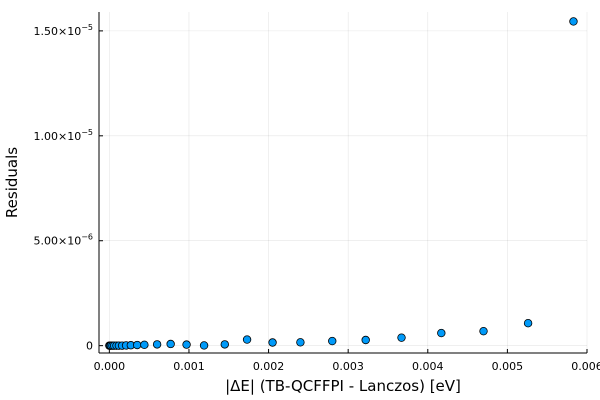 Image resolution: width=600 pixels, height=400 pixels. I want to click on y-axis-title: Residuals, so click(12, 182).